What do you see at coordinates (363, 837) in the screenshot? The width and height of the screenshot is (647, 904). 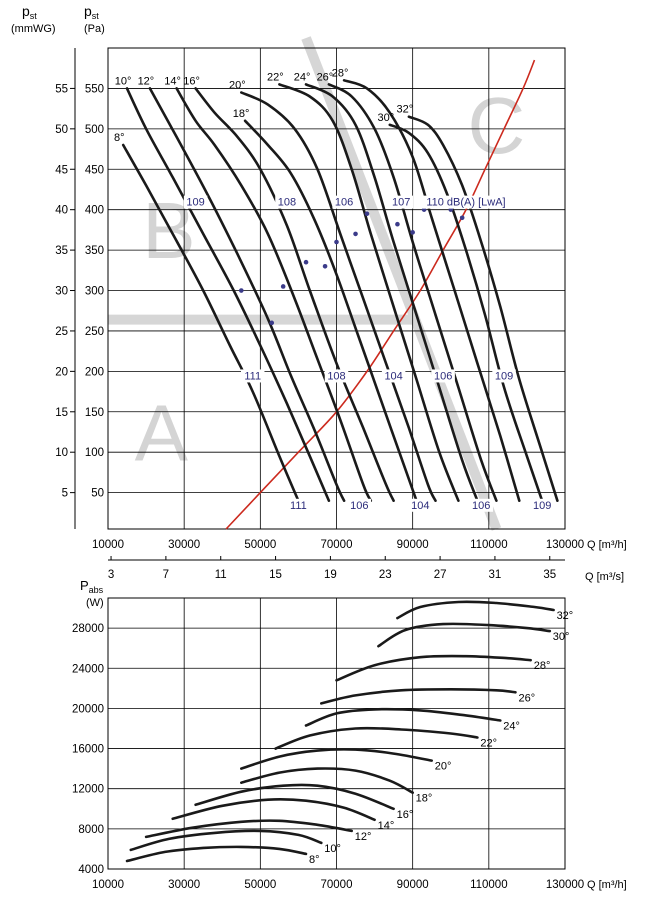 I see `power-curve-label: 12°` at bounding box center [363, 837].